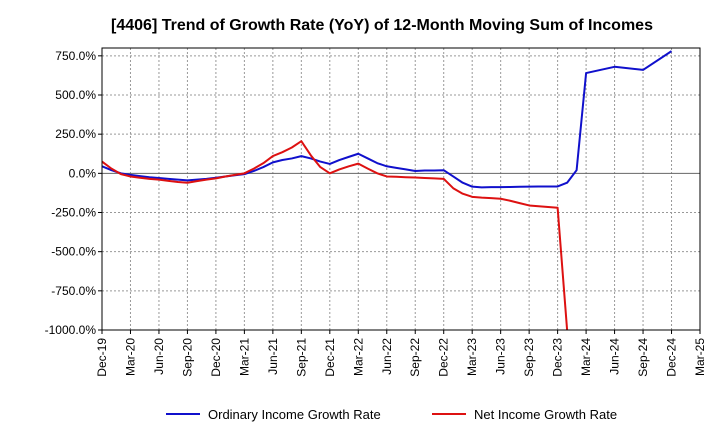 Image resolution: width=720 pixels, height=440 pixels. What do you see at coordinates (187, 357) in the screenshot?
I see `x-tick-label: Sep-20` at bounding box center [187, 357].